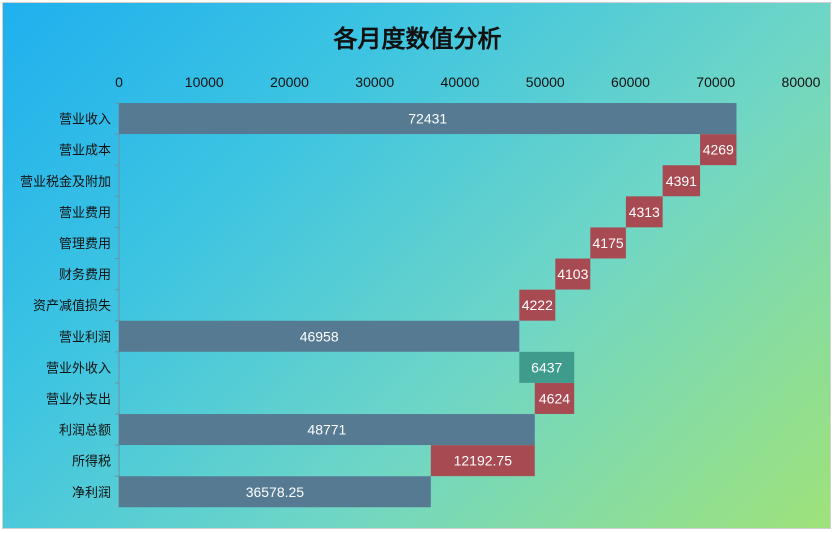 The height and width of the screenshot is (533, 837). What do you see at coordinates (630, 82) in the screenshot?
I see `x-tick-label: 60000` at bounding box center [630, 82].